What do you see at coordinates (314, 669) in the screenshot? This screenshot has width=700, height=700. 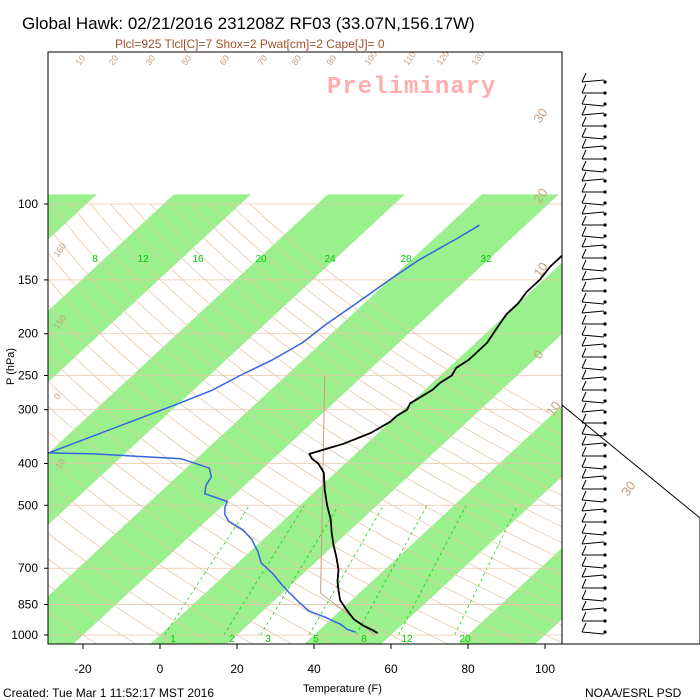 I see `x-tick-label: 40` at bounding box center [314, 669].